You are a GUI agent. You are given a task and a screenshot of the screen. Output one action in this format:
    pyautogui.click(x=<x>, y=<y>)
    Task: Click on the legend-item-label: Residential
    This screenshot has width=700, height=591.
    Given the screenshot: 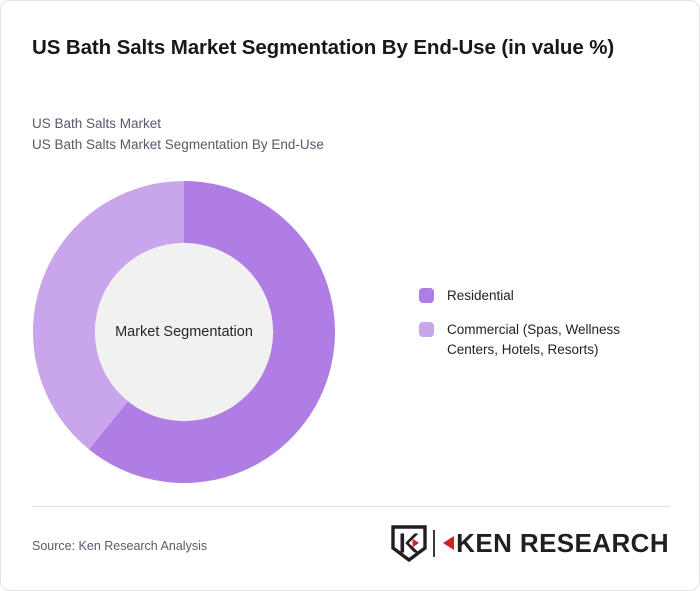 What is the action you would take?
    pyautogui.click(x=480, y=295)
    